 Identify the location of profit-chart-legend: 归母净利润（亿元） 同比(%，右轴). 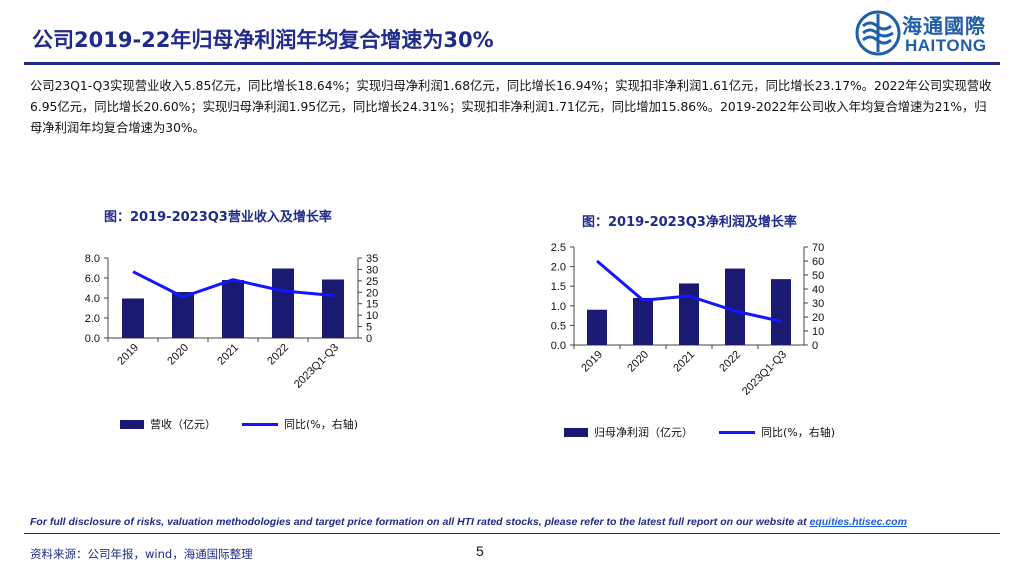
(699, 432).